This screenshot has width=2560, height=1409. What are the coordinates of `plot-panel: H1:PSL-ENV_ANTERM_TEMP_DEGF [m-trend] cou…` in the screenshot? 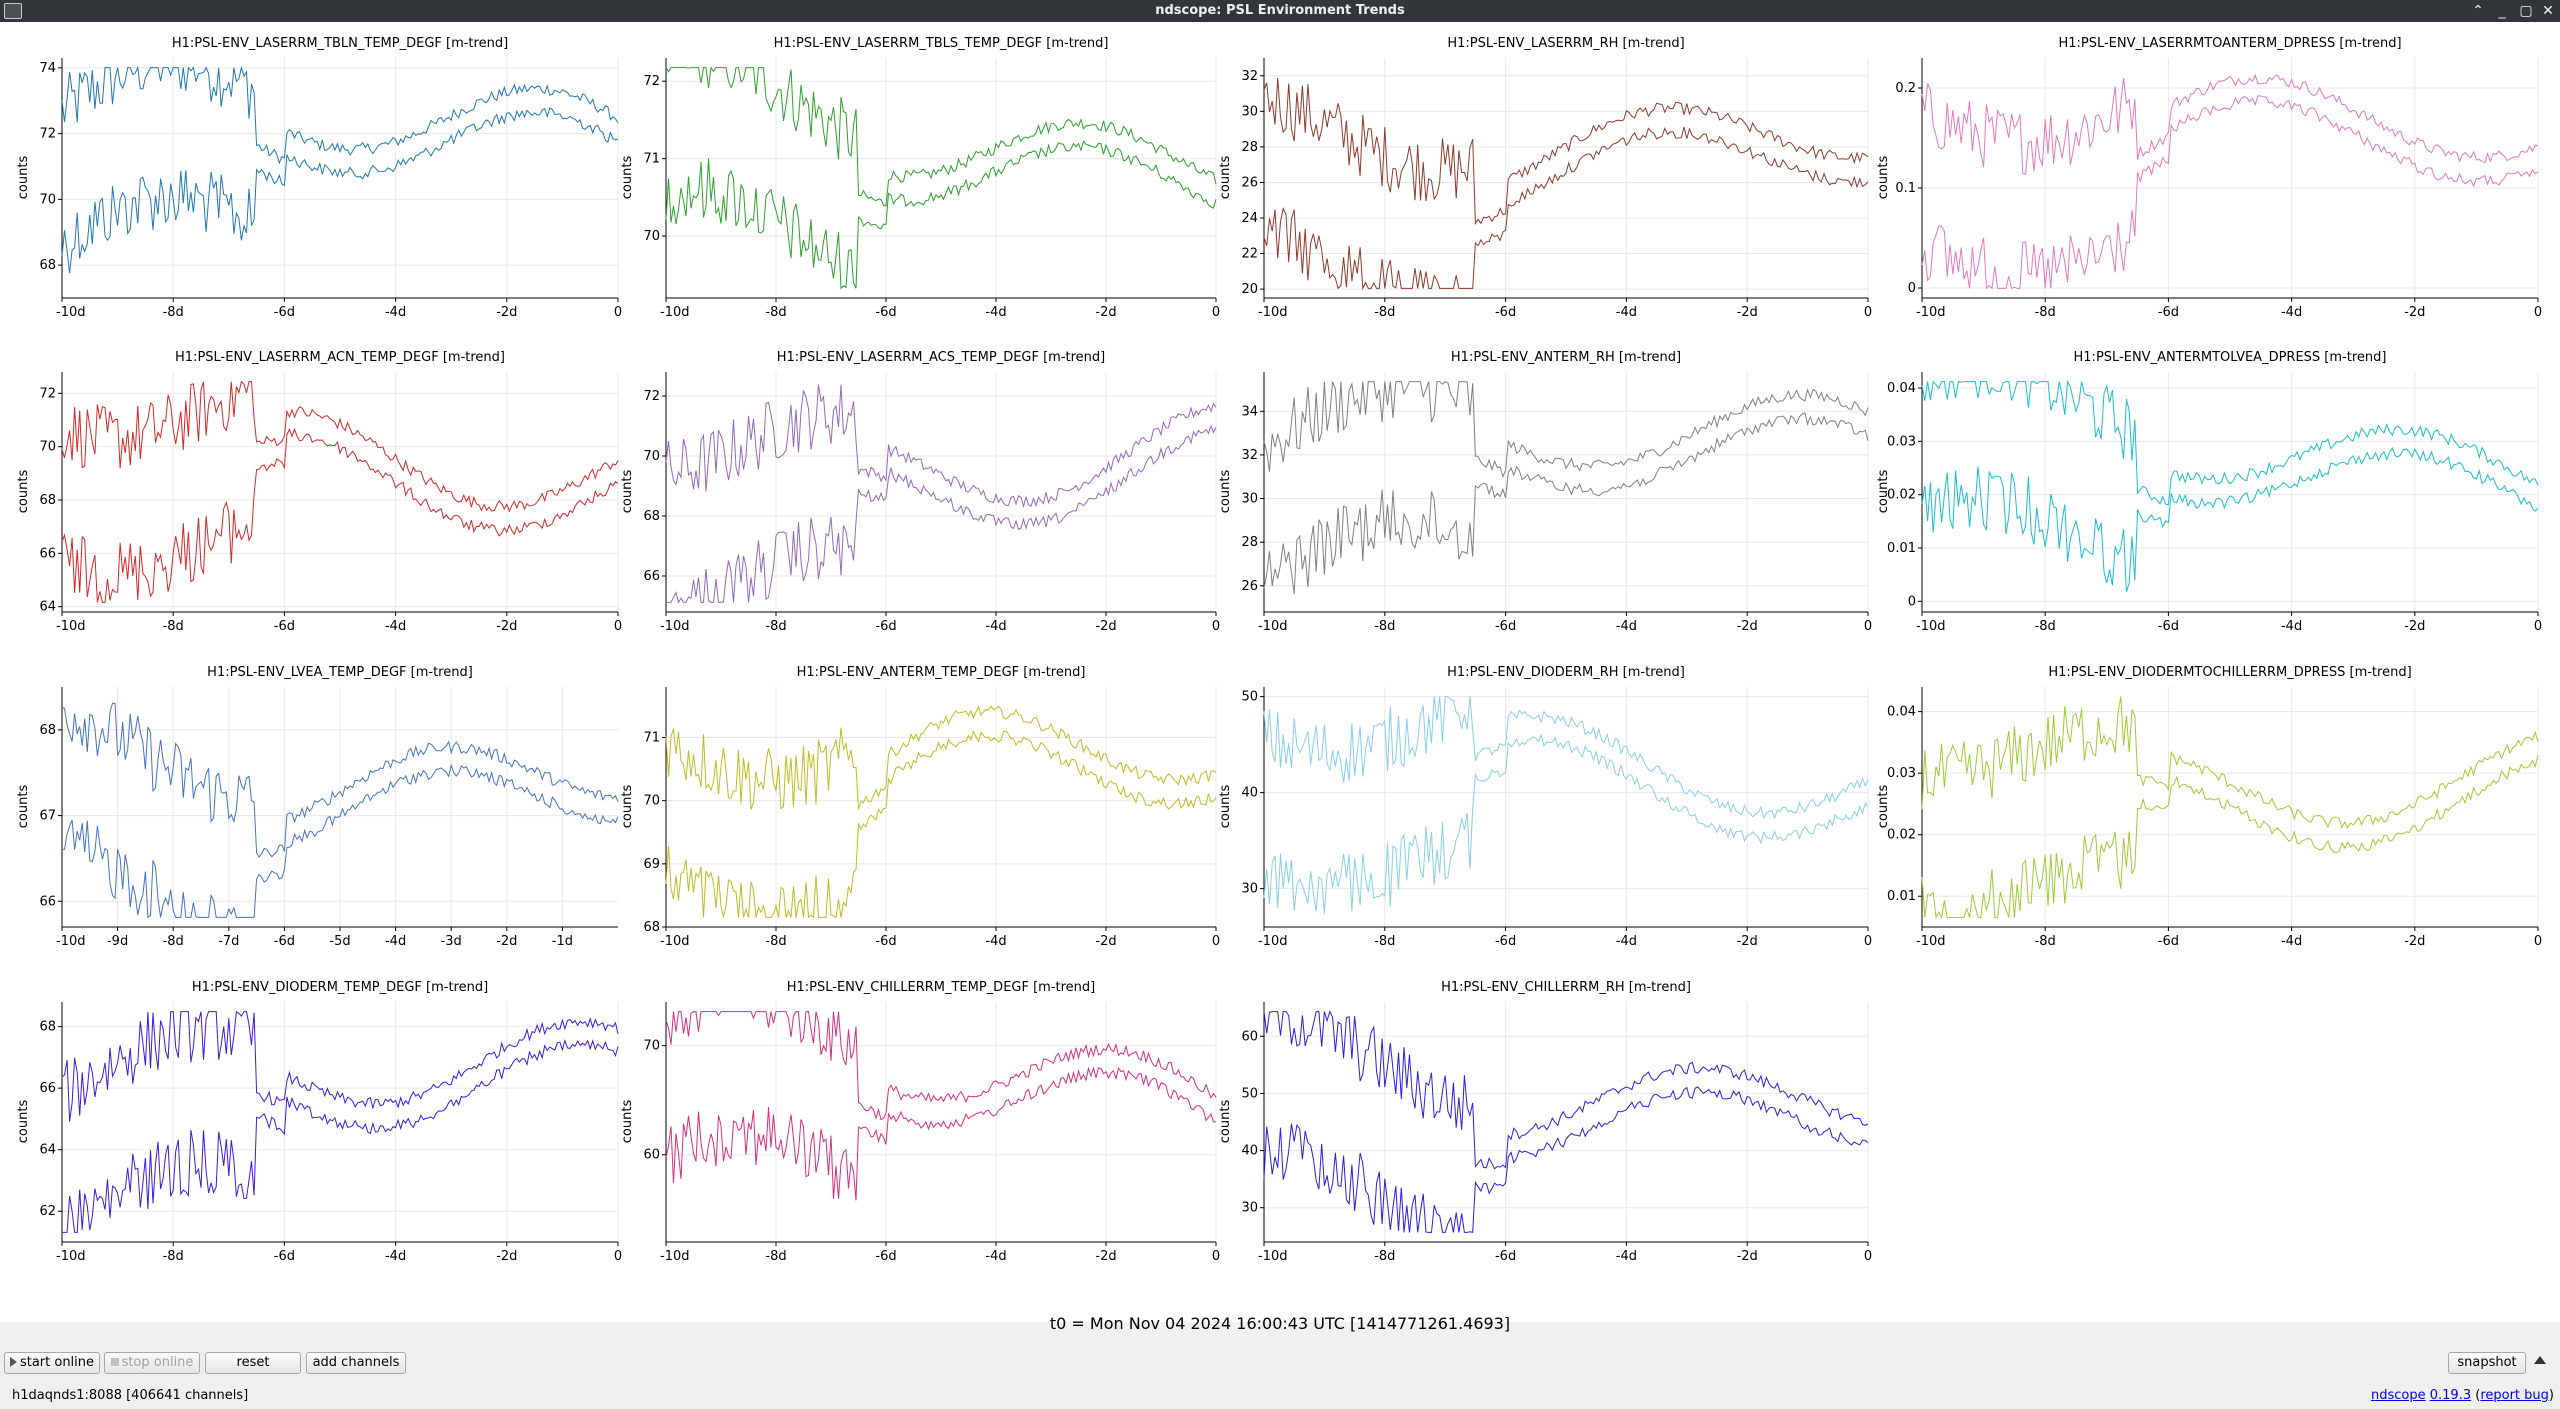 It's located at (912, 811).